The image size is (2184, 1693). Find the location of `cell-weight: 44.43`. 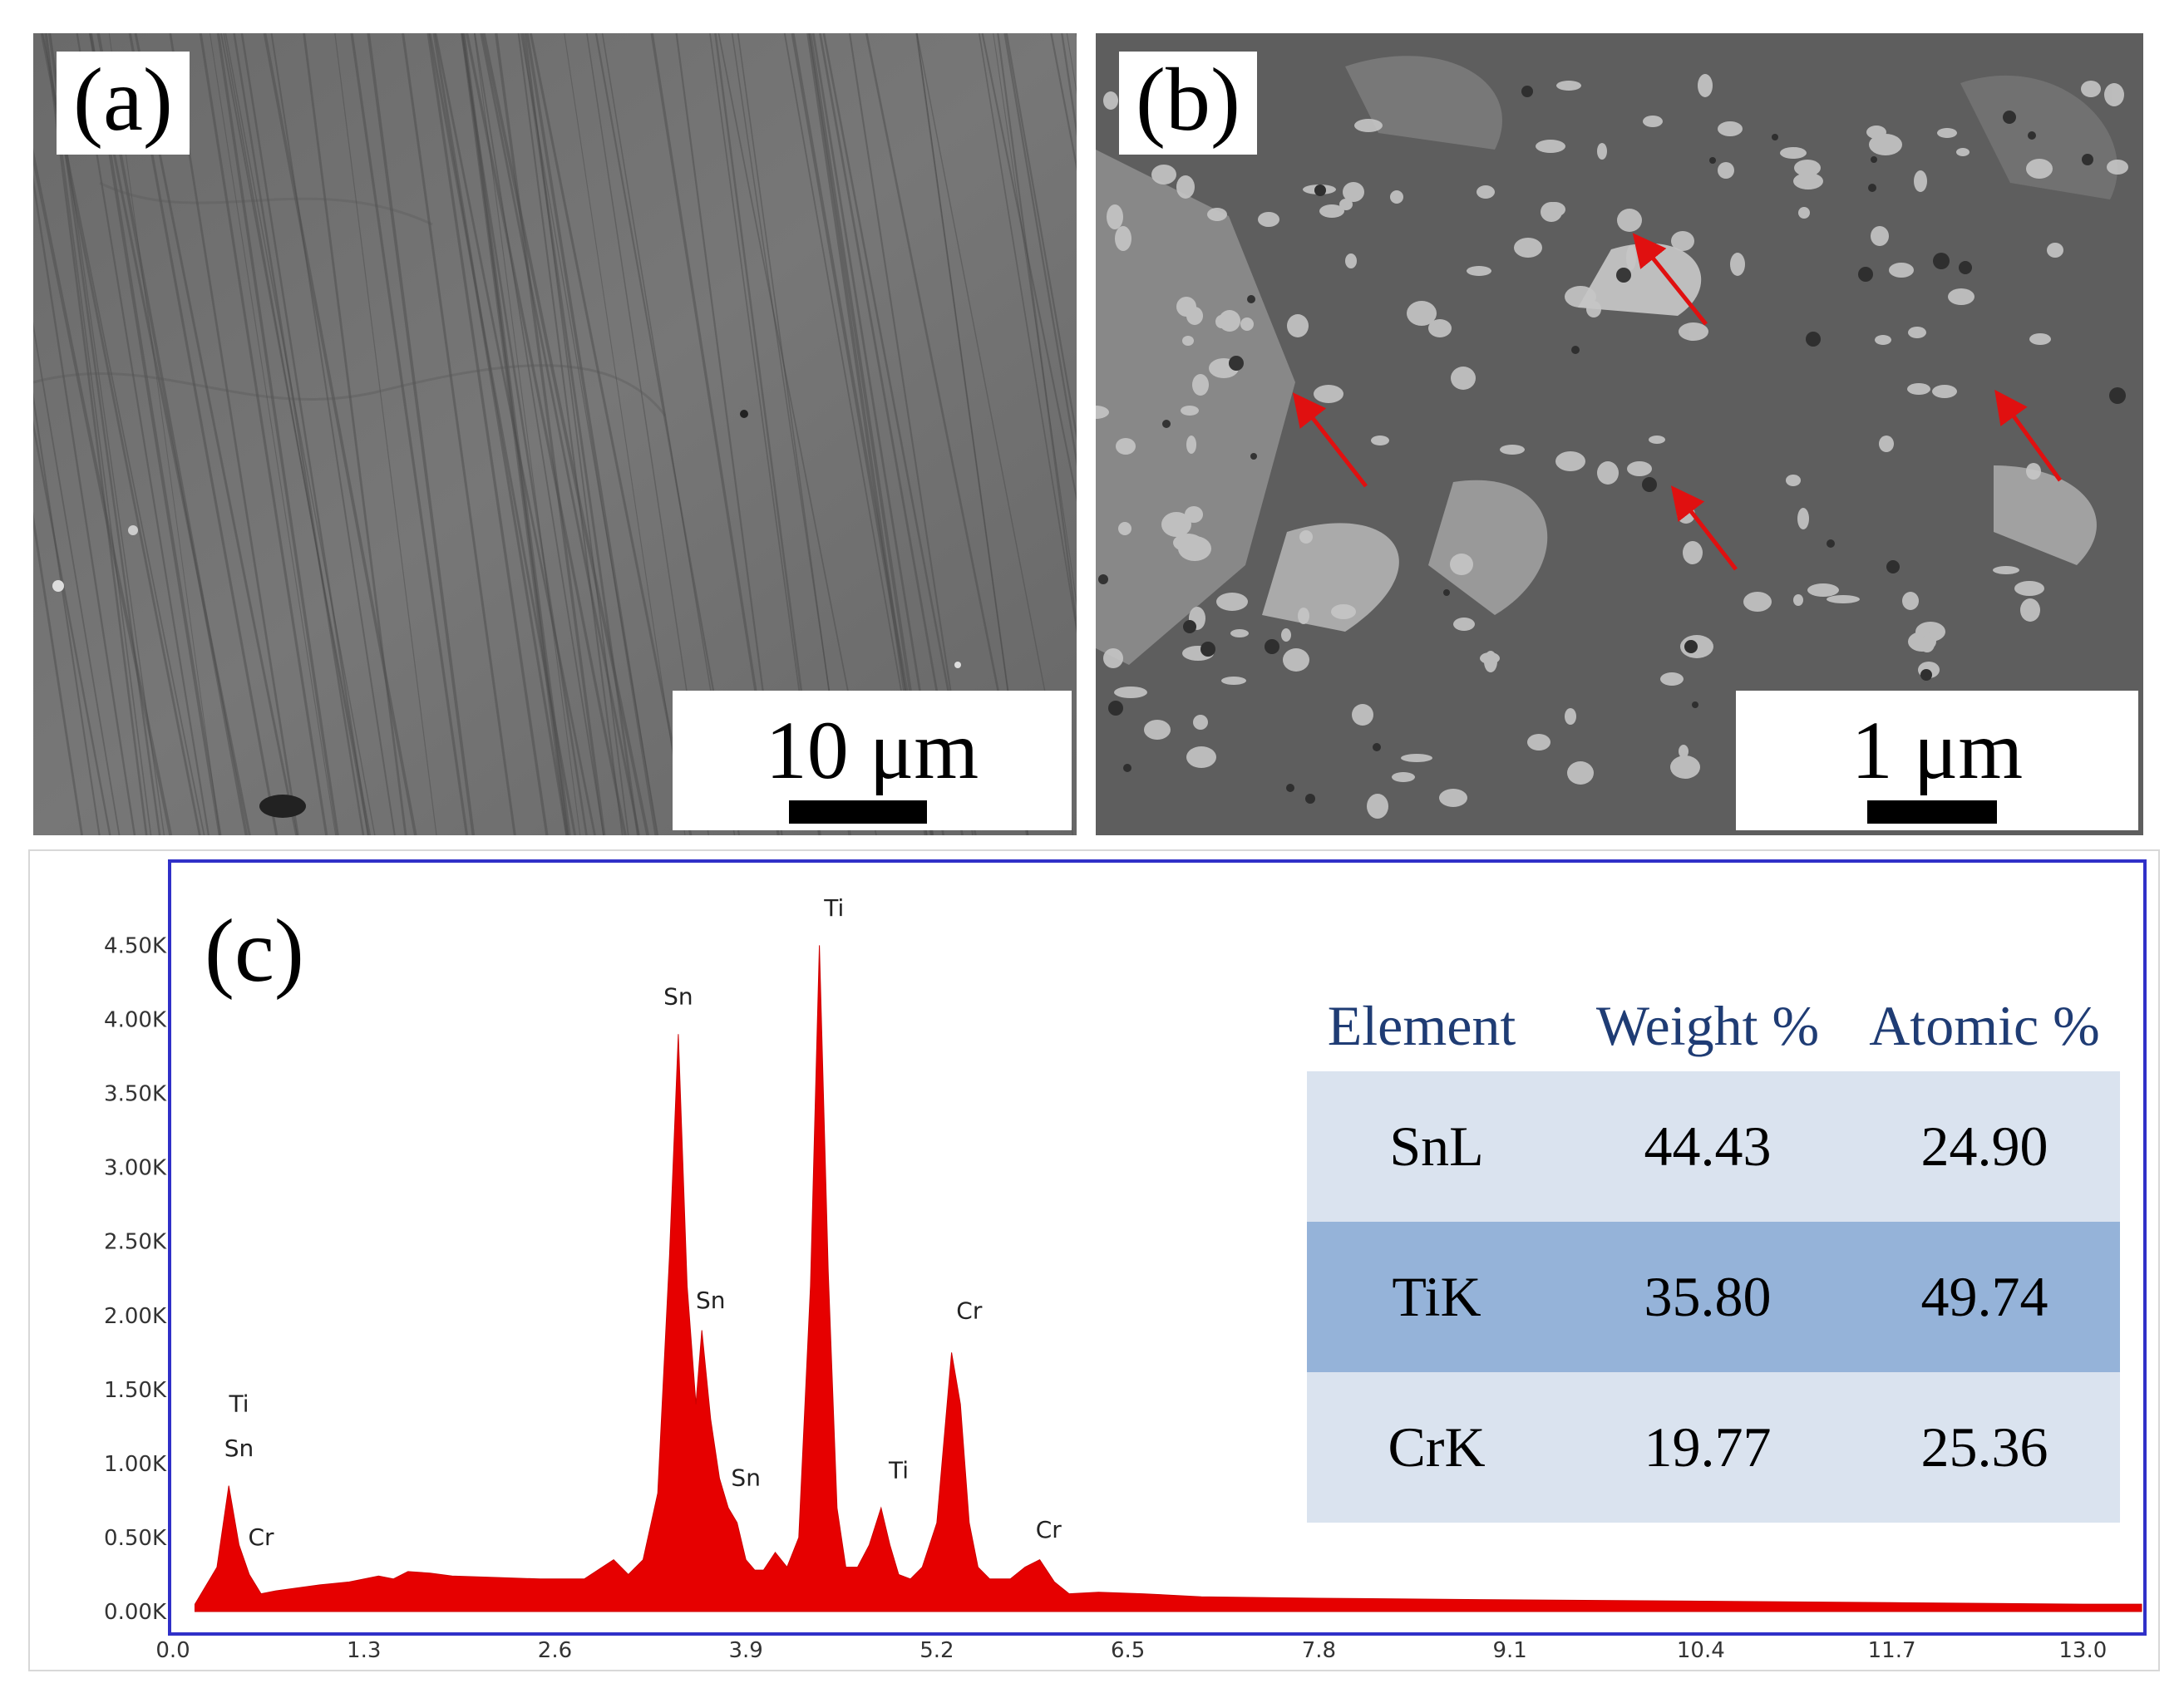

cell-weight: 44.43 is located at coordinates (1708, 1146).